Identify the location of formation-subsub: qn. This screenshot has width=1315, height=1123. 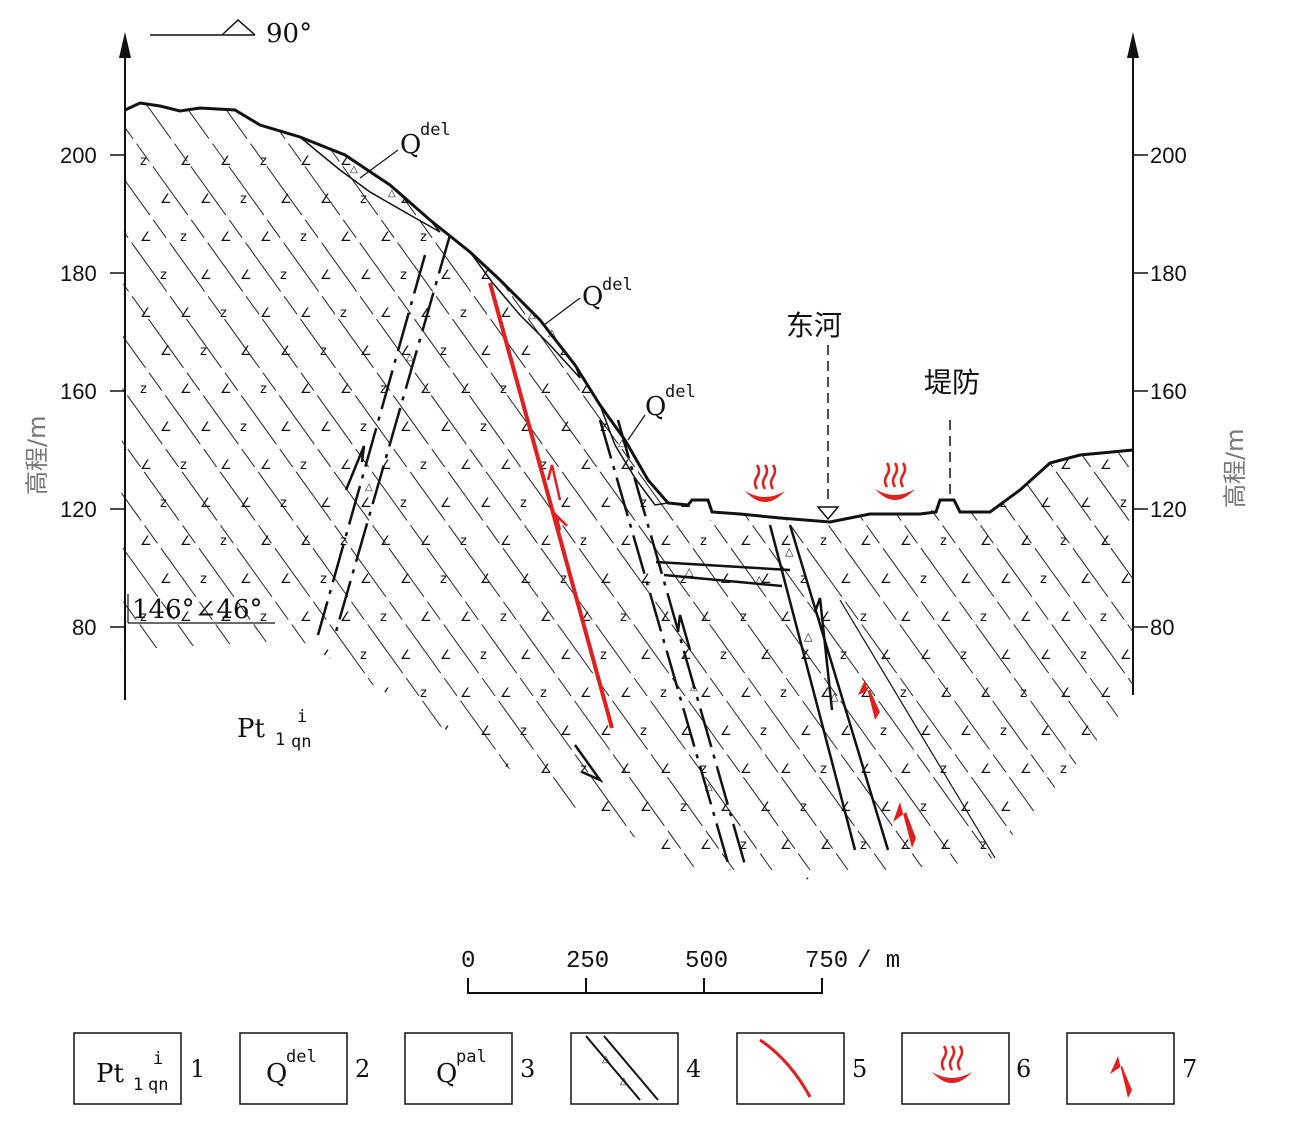
(301, 742).